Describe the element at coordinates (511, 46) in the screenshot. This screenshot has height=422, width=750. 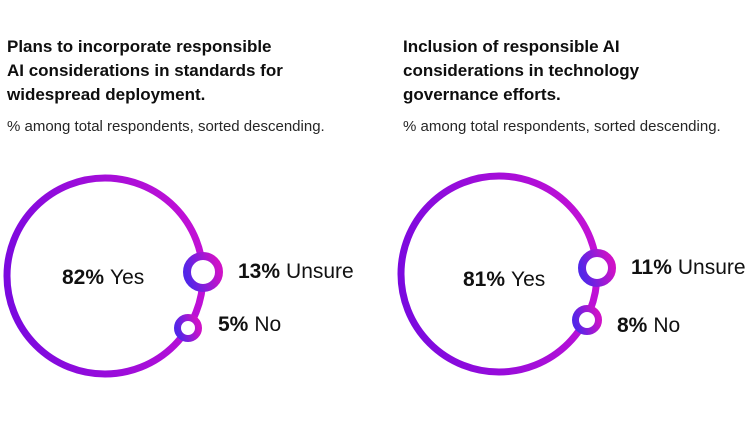
I see `title-line: Inclusion of responsible AI` at that location.